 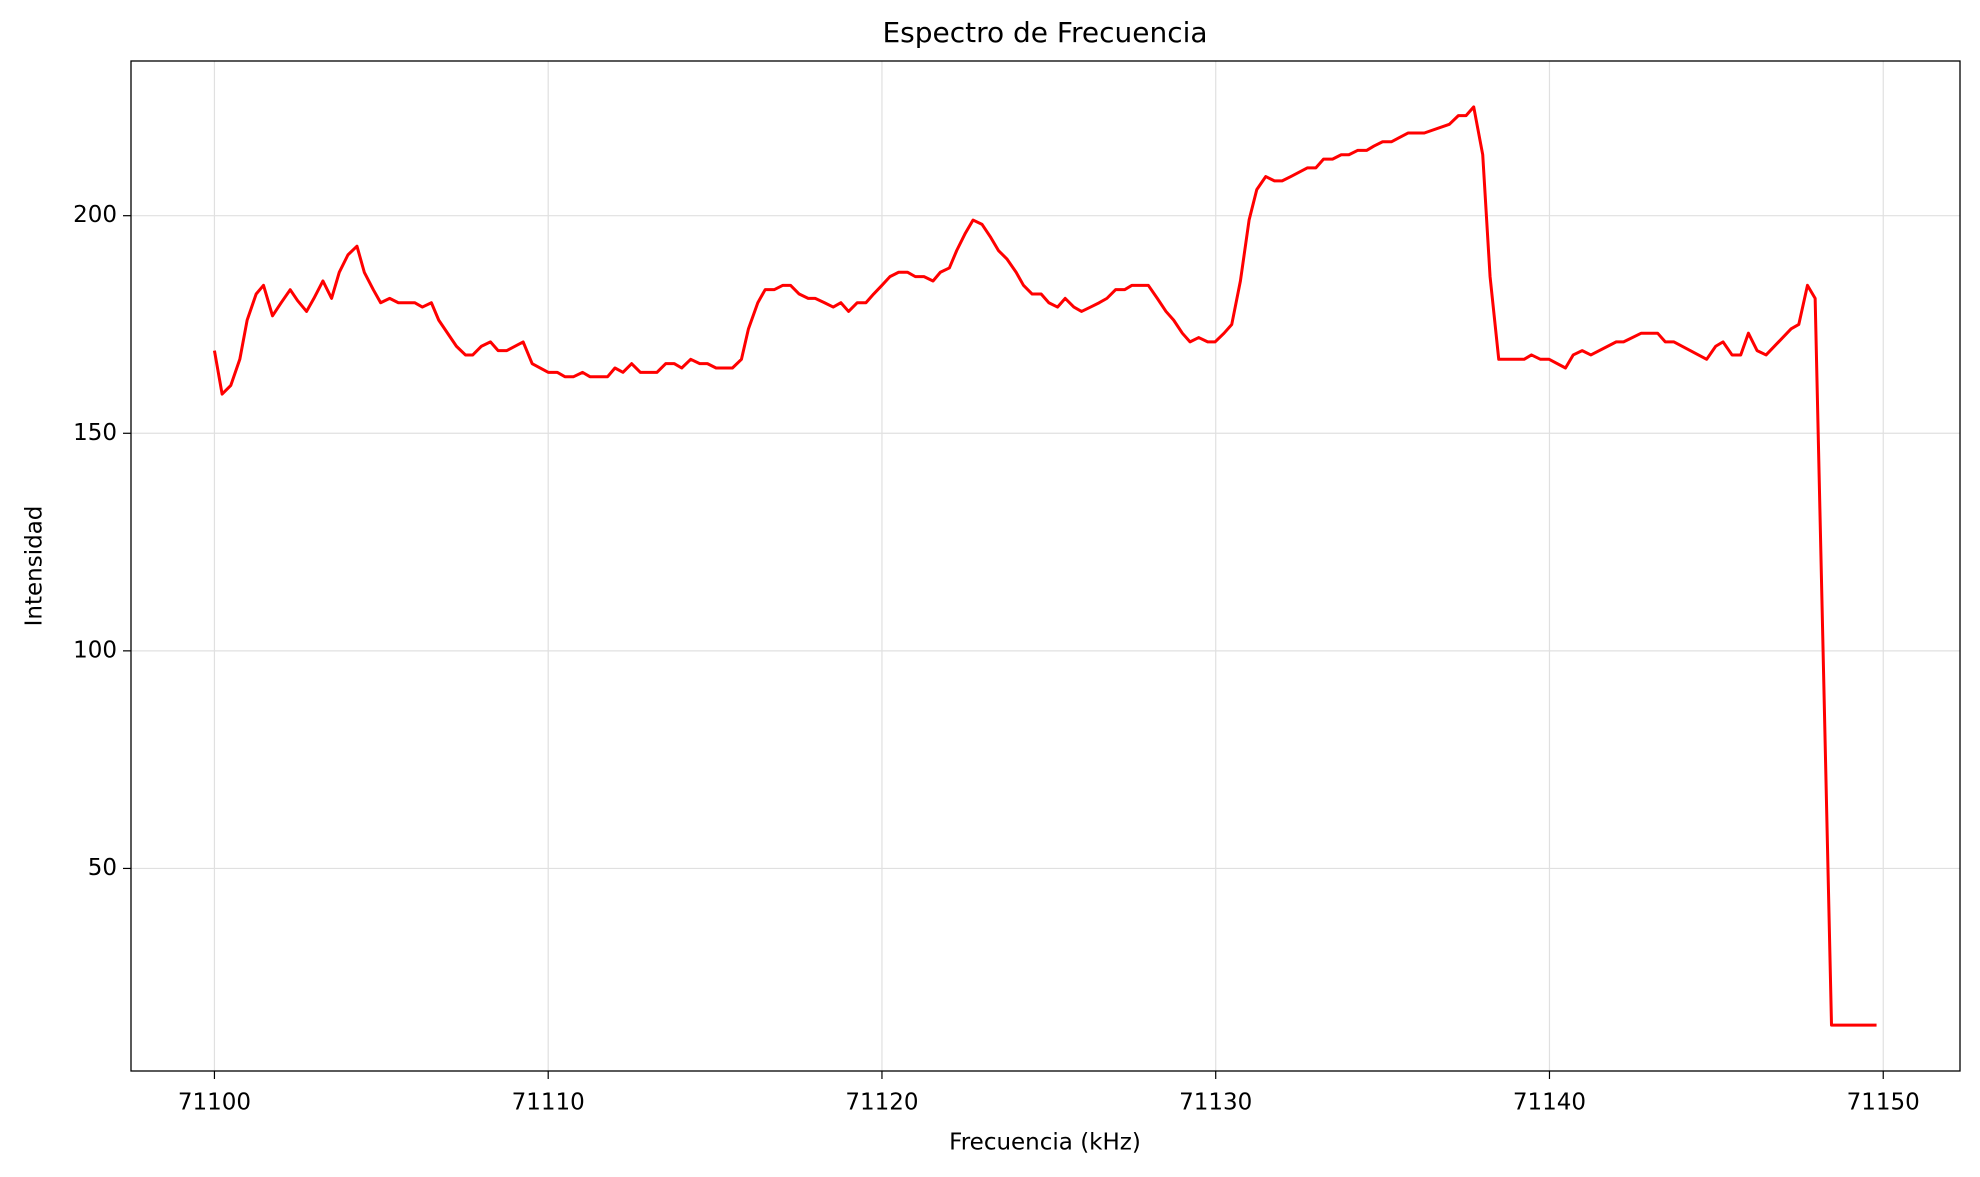 I want to click on x-tick-label: 71110, so click(x=548, y=1103).